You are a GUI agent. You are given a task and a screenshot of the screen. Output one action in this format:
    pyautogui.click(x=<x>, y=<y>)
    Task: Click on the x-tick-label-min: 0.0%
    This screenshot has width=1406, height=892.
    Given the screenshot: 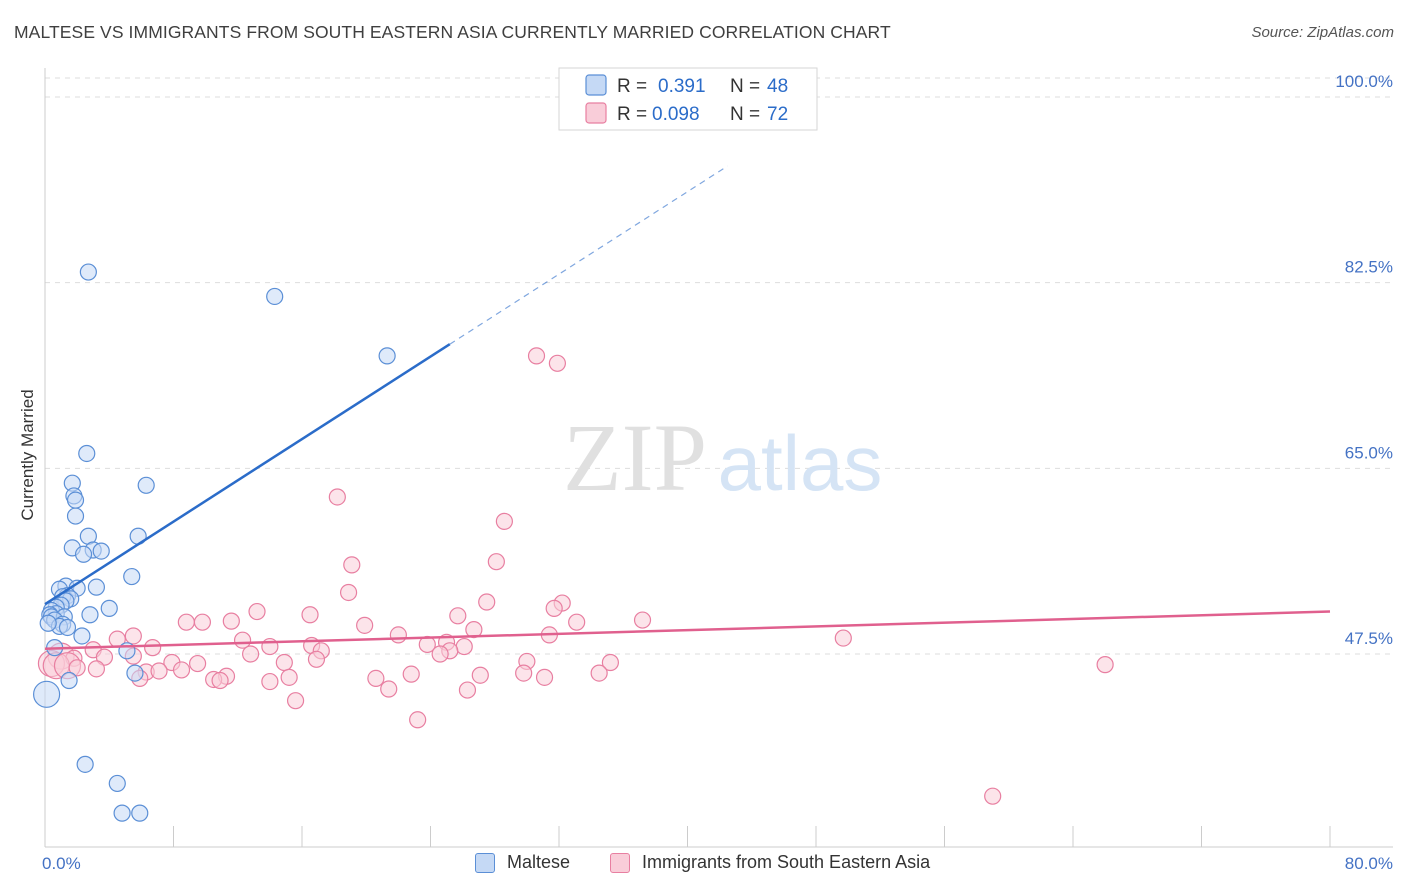 What is the action you would take?
    pyautogui.click(x=61, y=863)
    